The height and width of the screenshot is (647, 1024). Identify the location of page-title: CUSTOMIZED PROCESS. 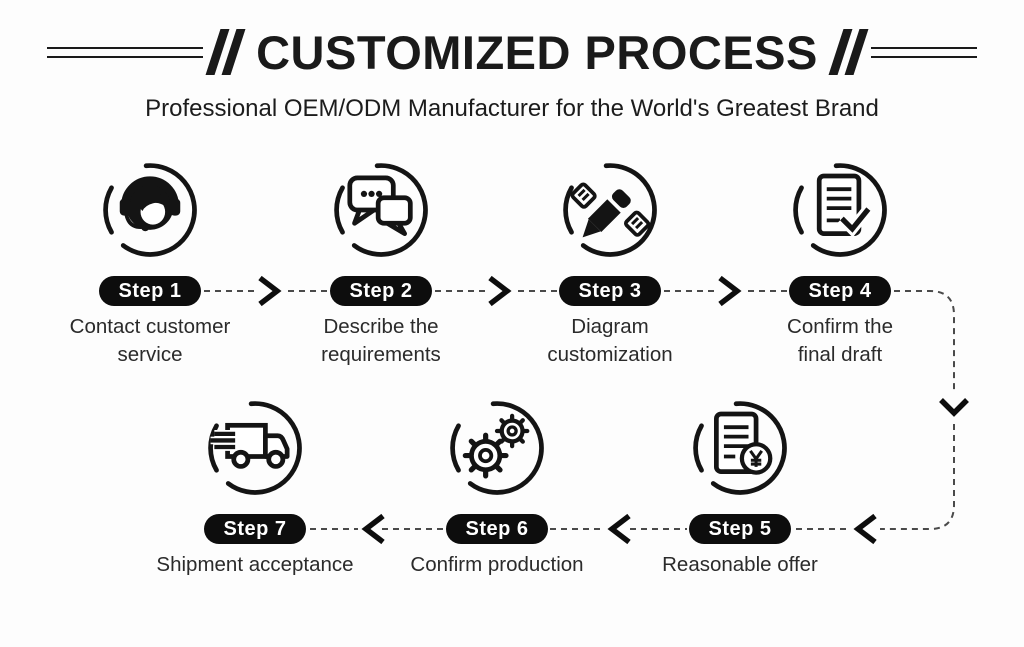
(537, 52).